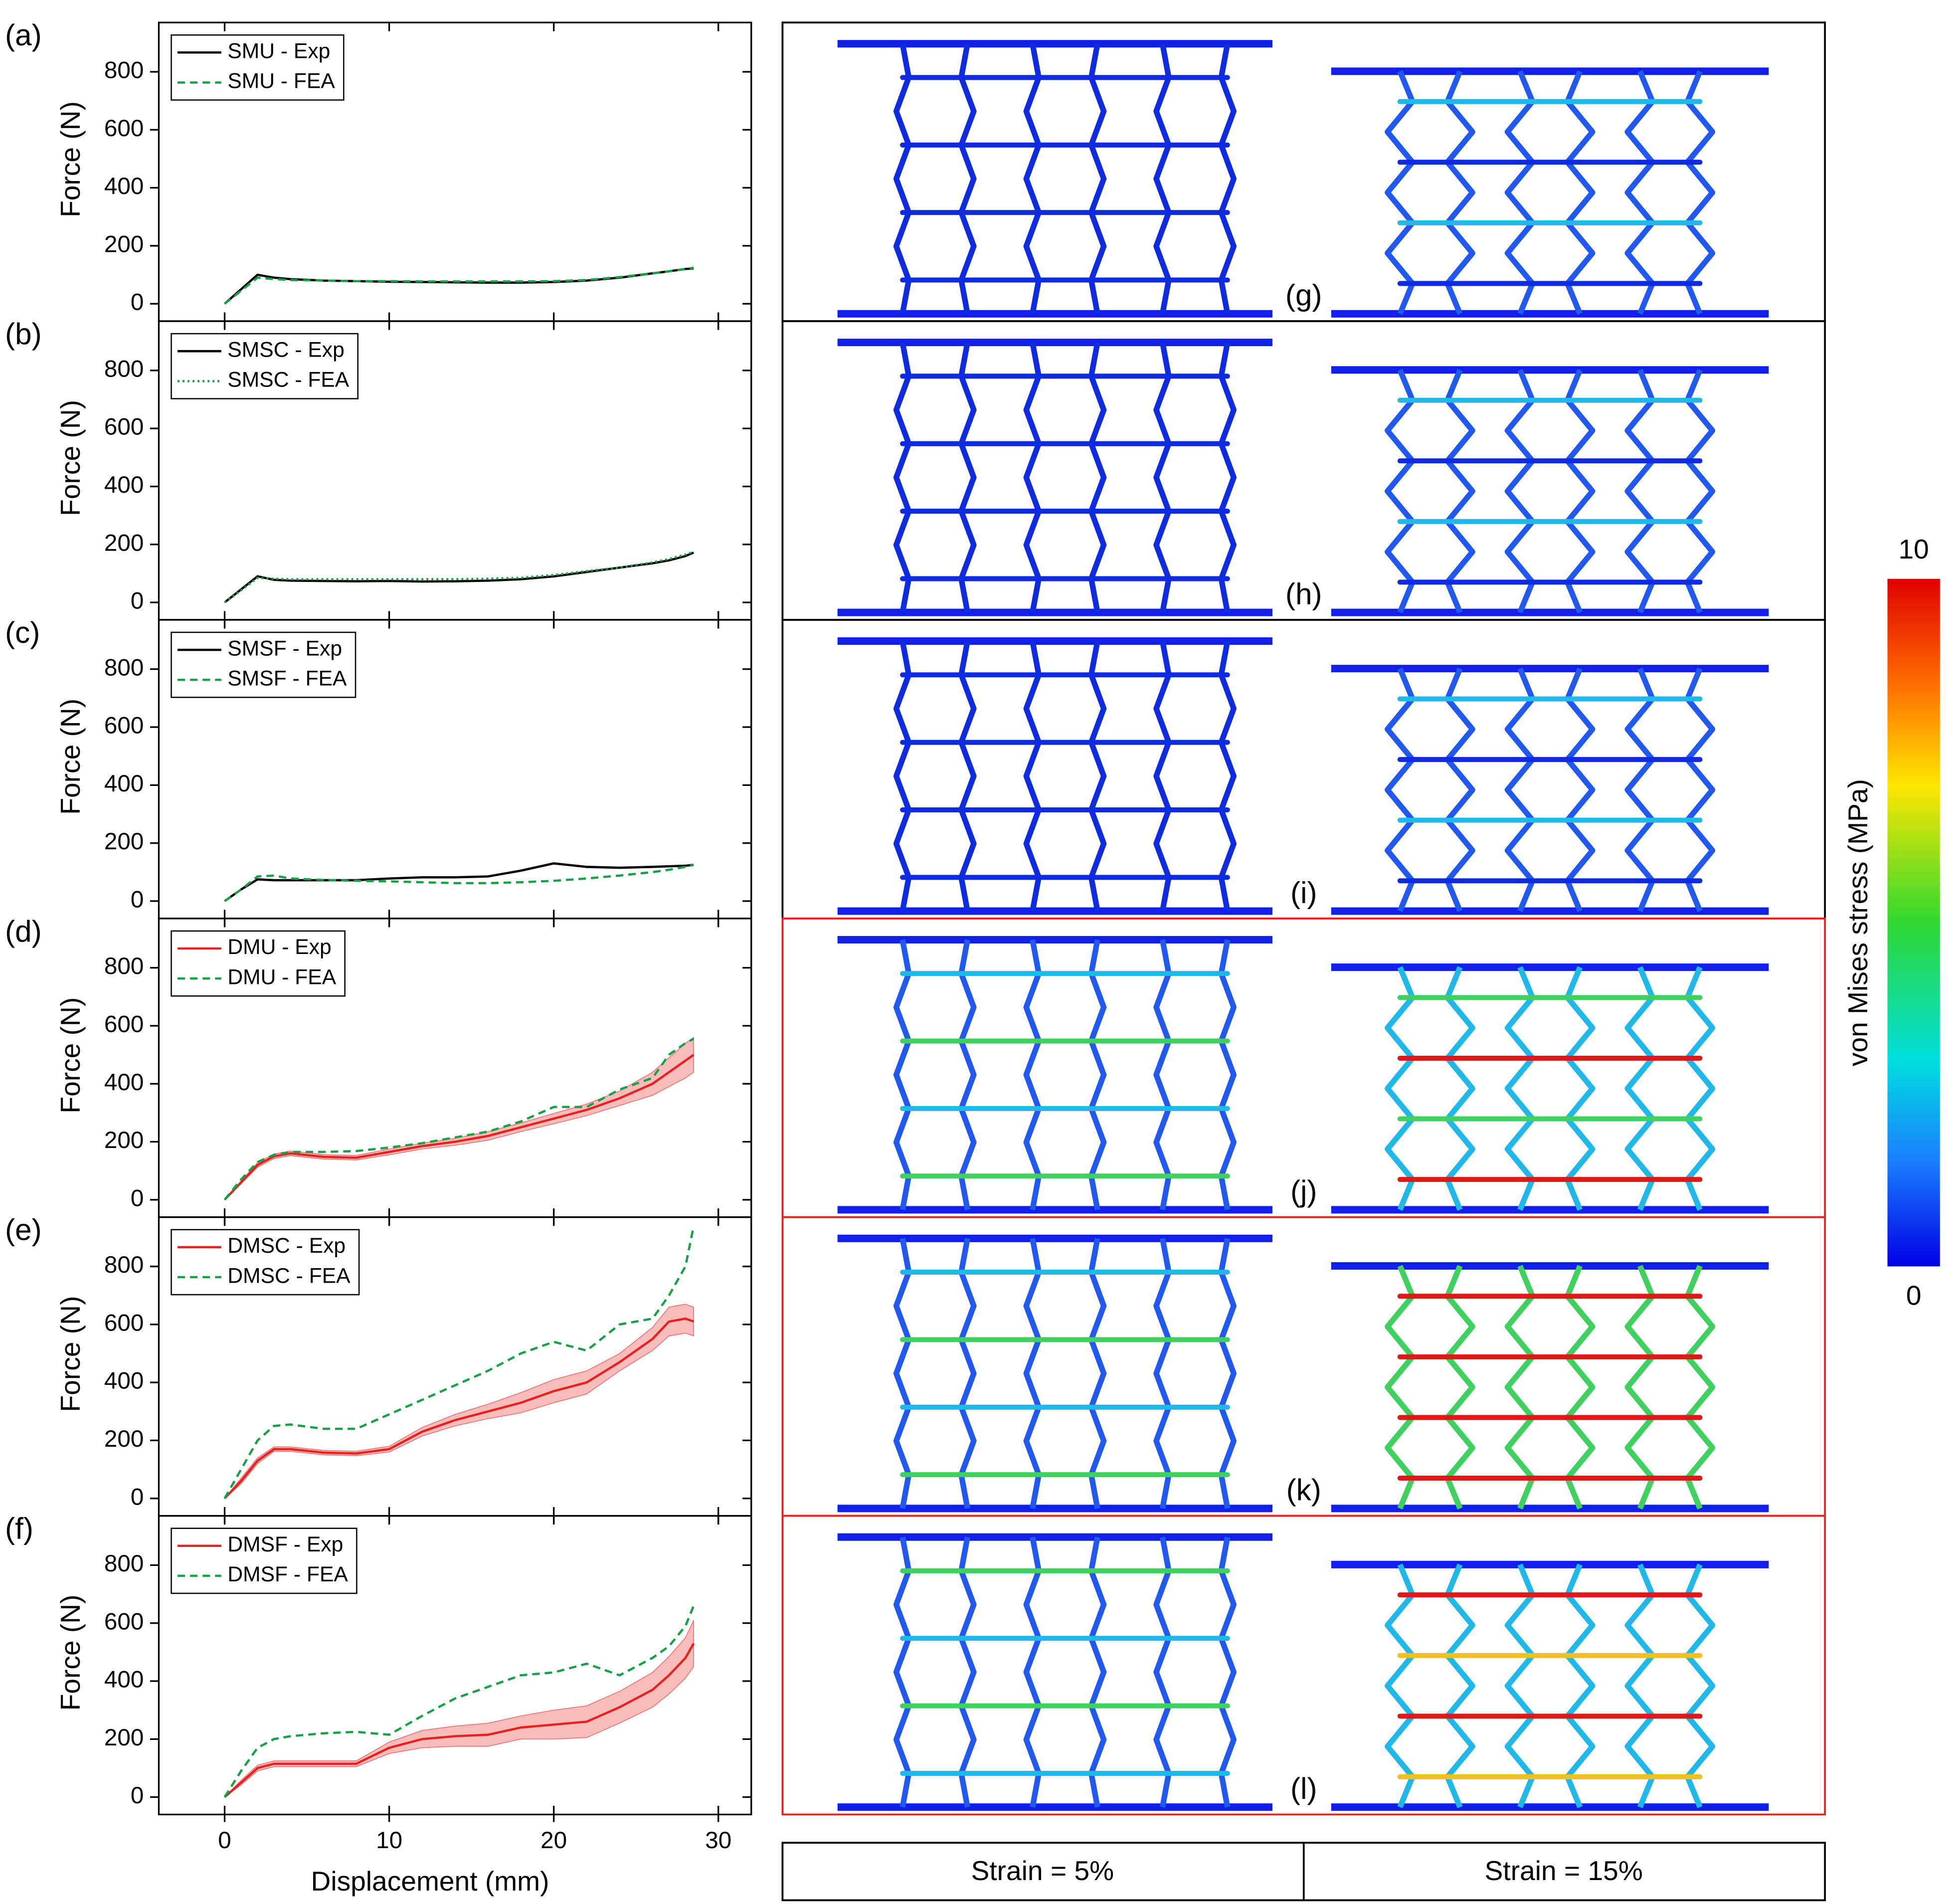  Describe the element at coordinates (285, 350) in the screenshot. I see `legend-label: SMSC - Exp` at that location.